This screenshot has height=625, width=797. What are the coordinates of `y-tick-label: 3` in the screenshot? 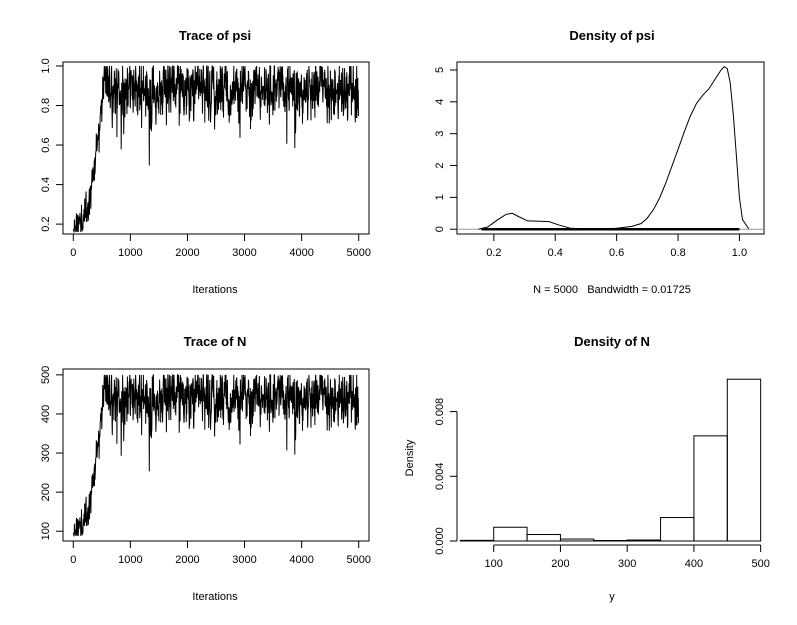 It's located at (440, 134).